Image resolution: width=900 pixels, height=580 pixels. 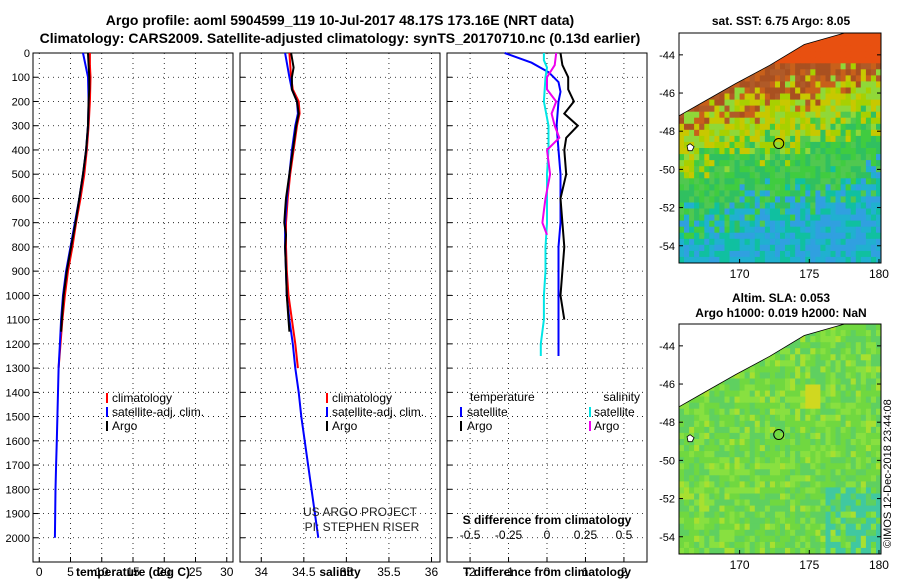 I want to click on island, so click(x=690, y=438).